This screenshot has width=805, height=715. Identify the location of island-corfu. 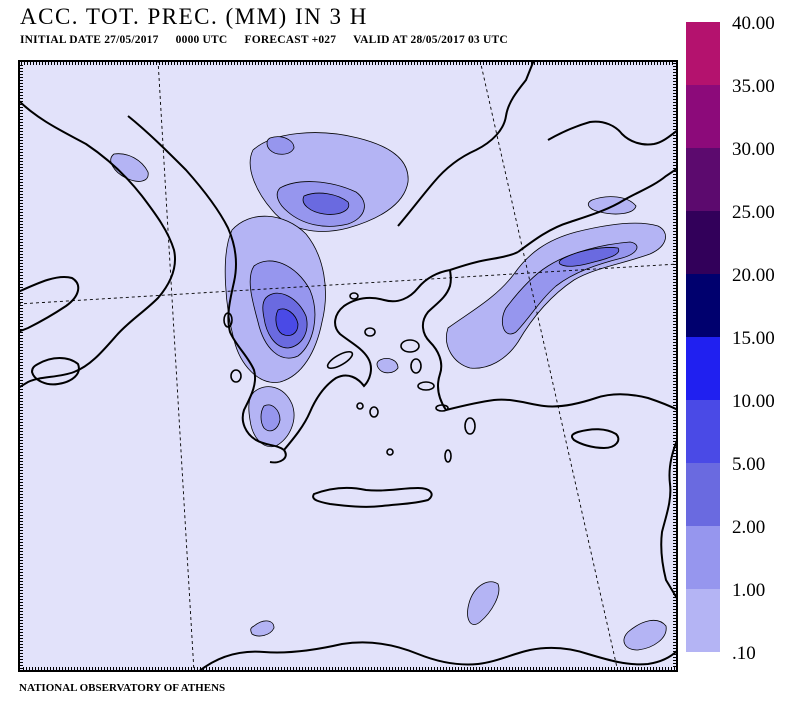
(228, 320).